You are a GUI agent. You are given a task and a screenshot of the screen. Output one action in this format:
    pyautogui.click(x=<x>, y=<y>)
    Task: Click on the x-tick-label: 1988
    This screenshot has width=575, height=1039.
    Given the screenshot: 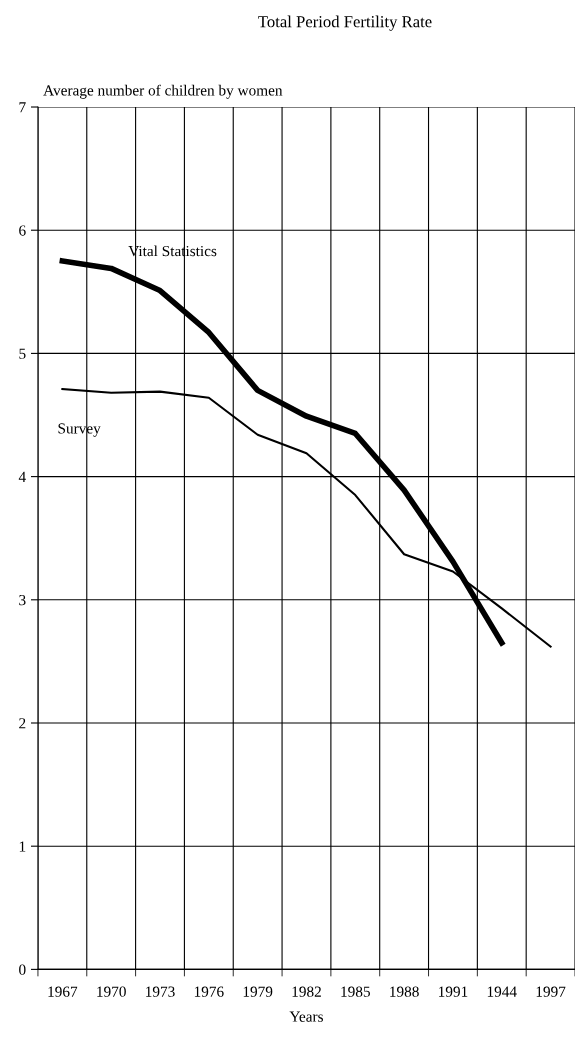 What is the action you would take?
    pyautogui.click(x=404, y=991)
    